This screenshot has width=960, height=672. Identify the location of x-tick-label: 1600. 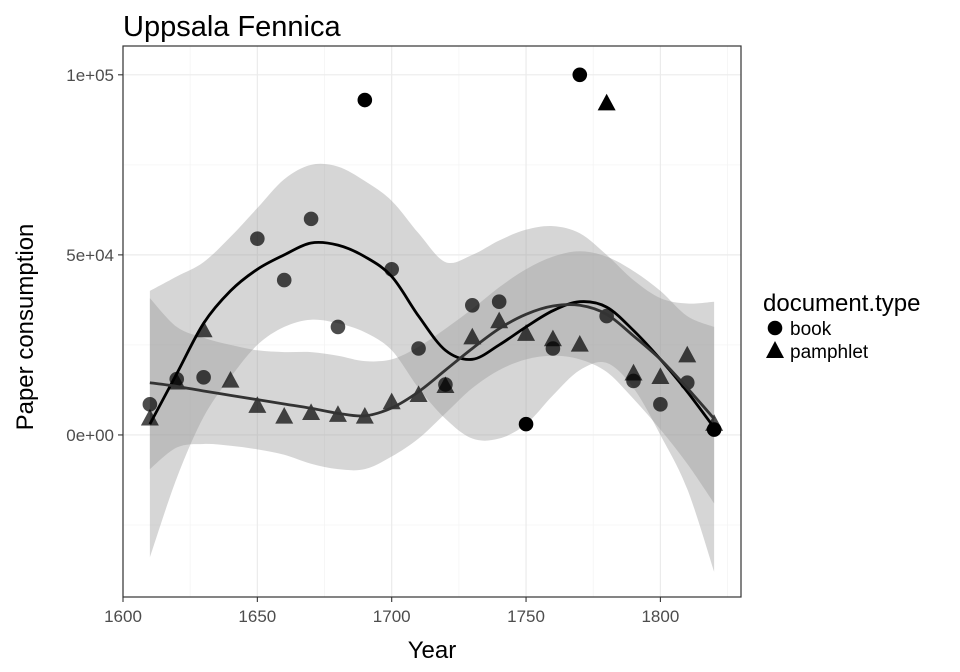
(123, 616).